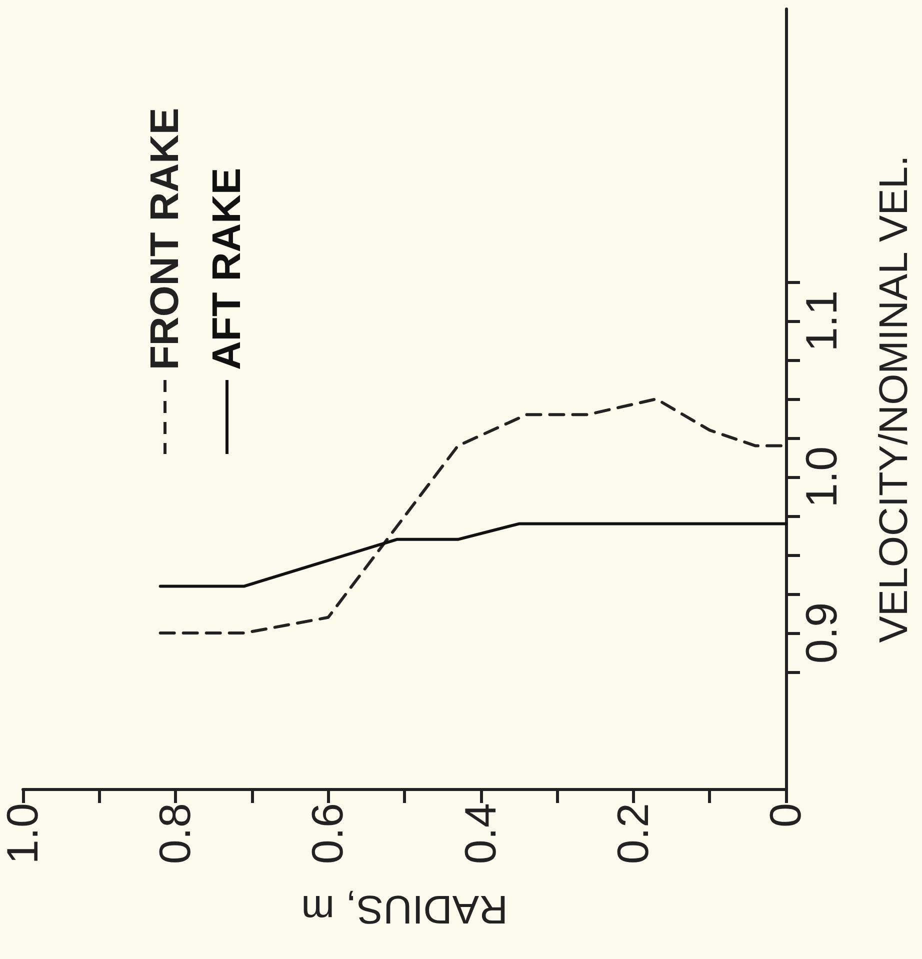 Image resolution: width=922 pixels, height=959 pixels. Describe the element at coordinates (165, 239) in the screenshot. I see `text: FRONT RAKE` at that location.